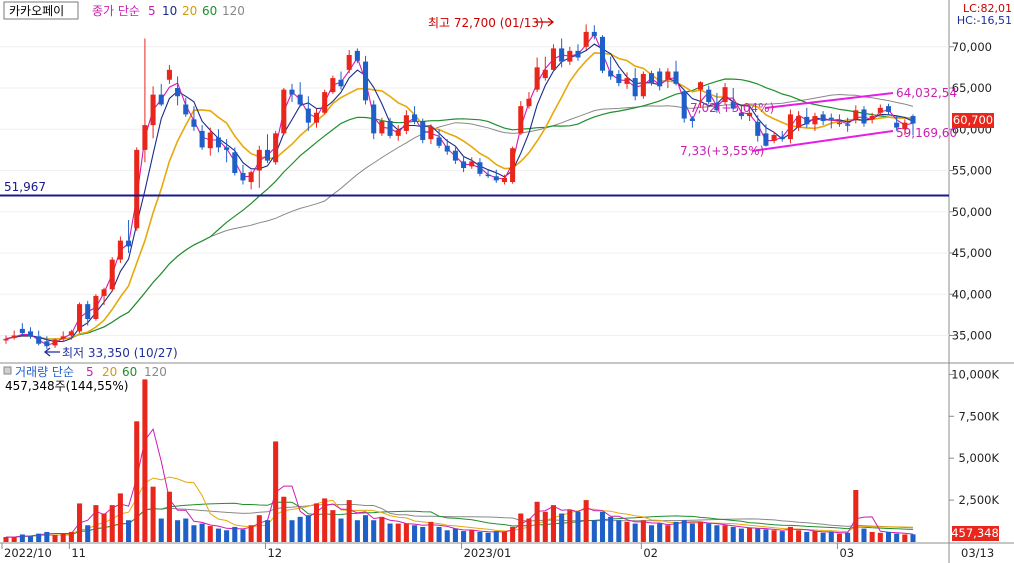  What do you see at coordinates (972, 171) in the screenshot?
I see `price-tick-label: 55,000` at bounding box center [972, 171].